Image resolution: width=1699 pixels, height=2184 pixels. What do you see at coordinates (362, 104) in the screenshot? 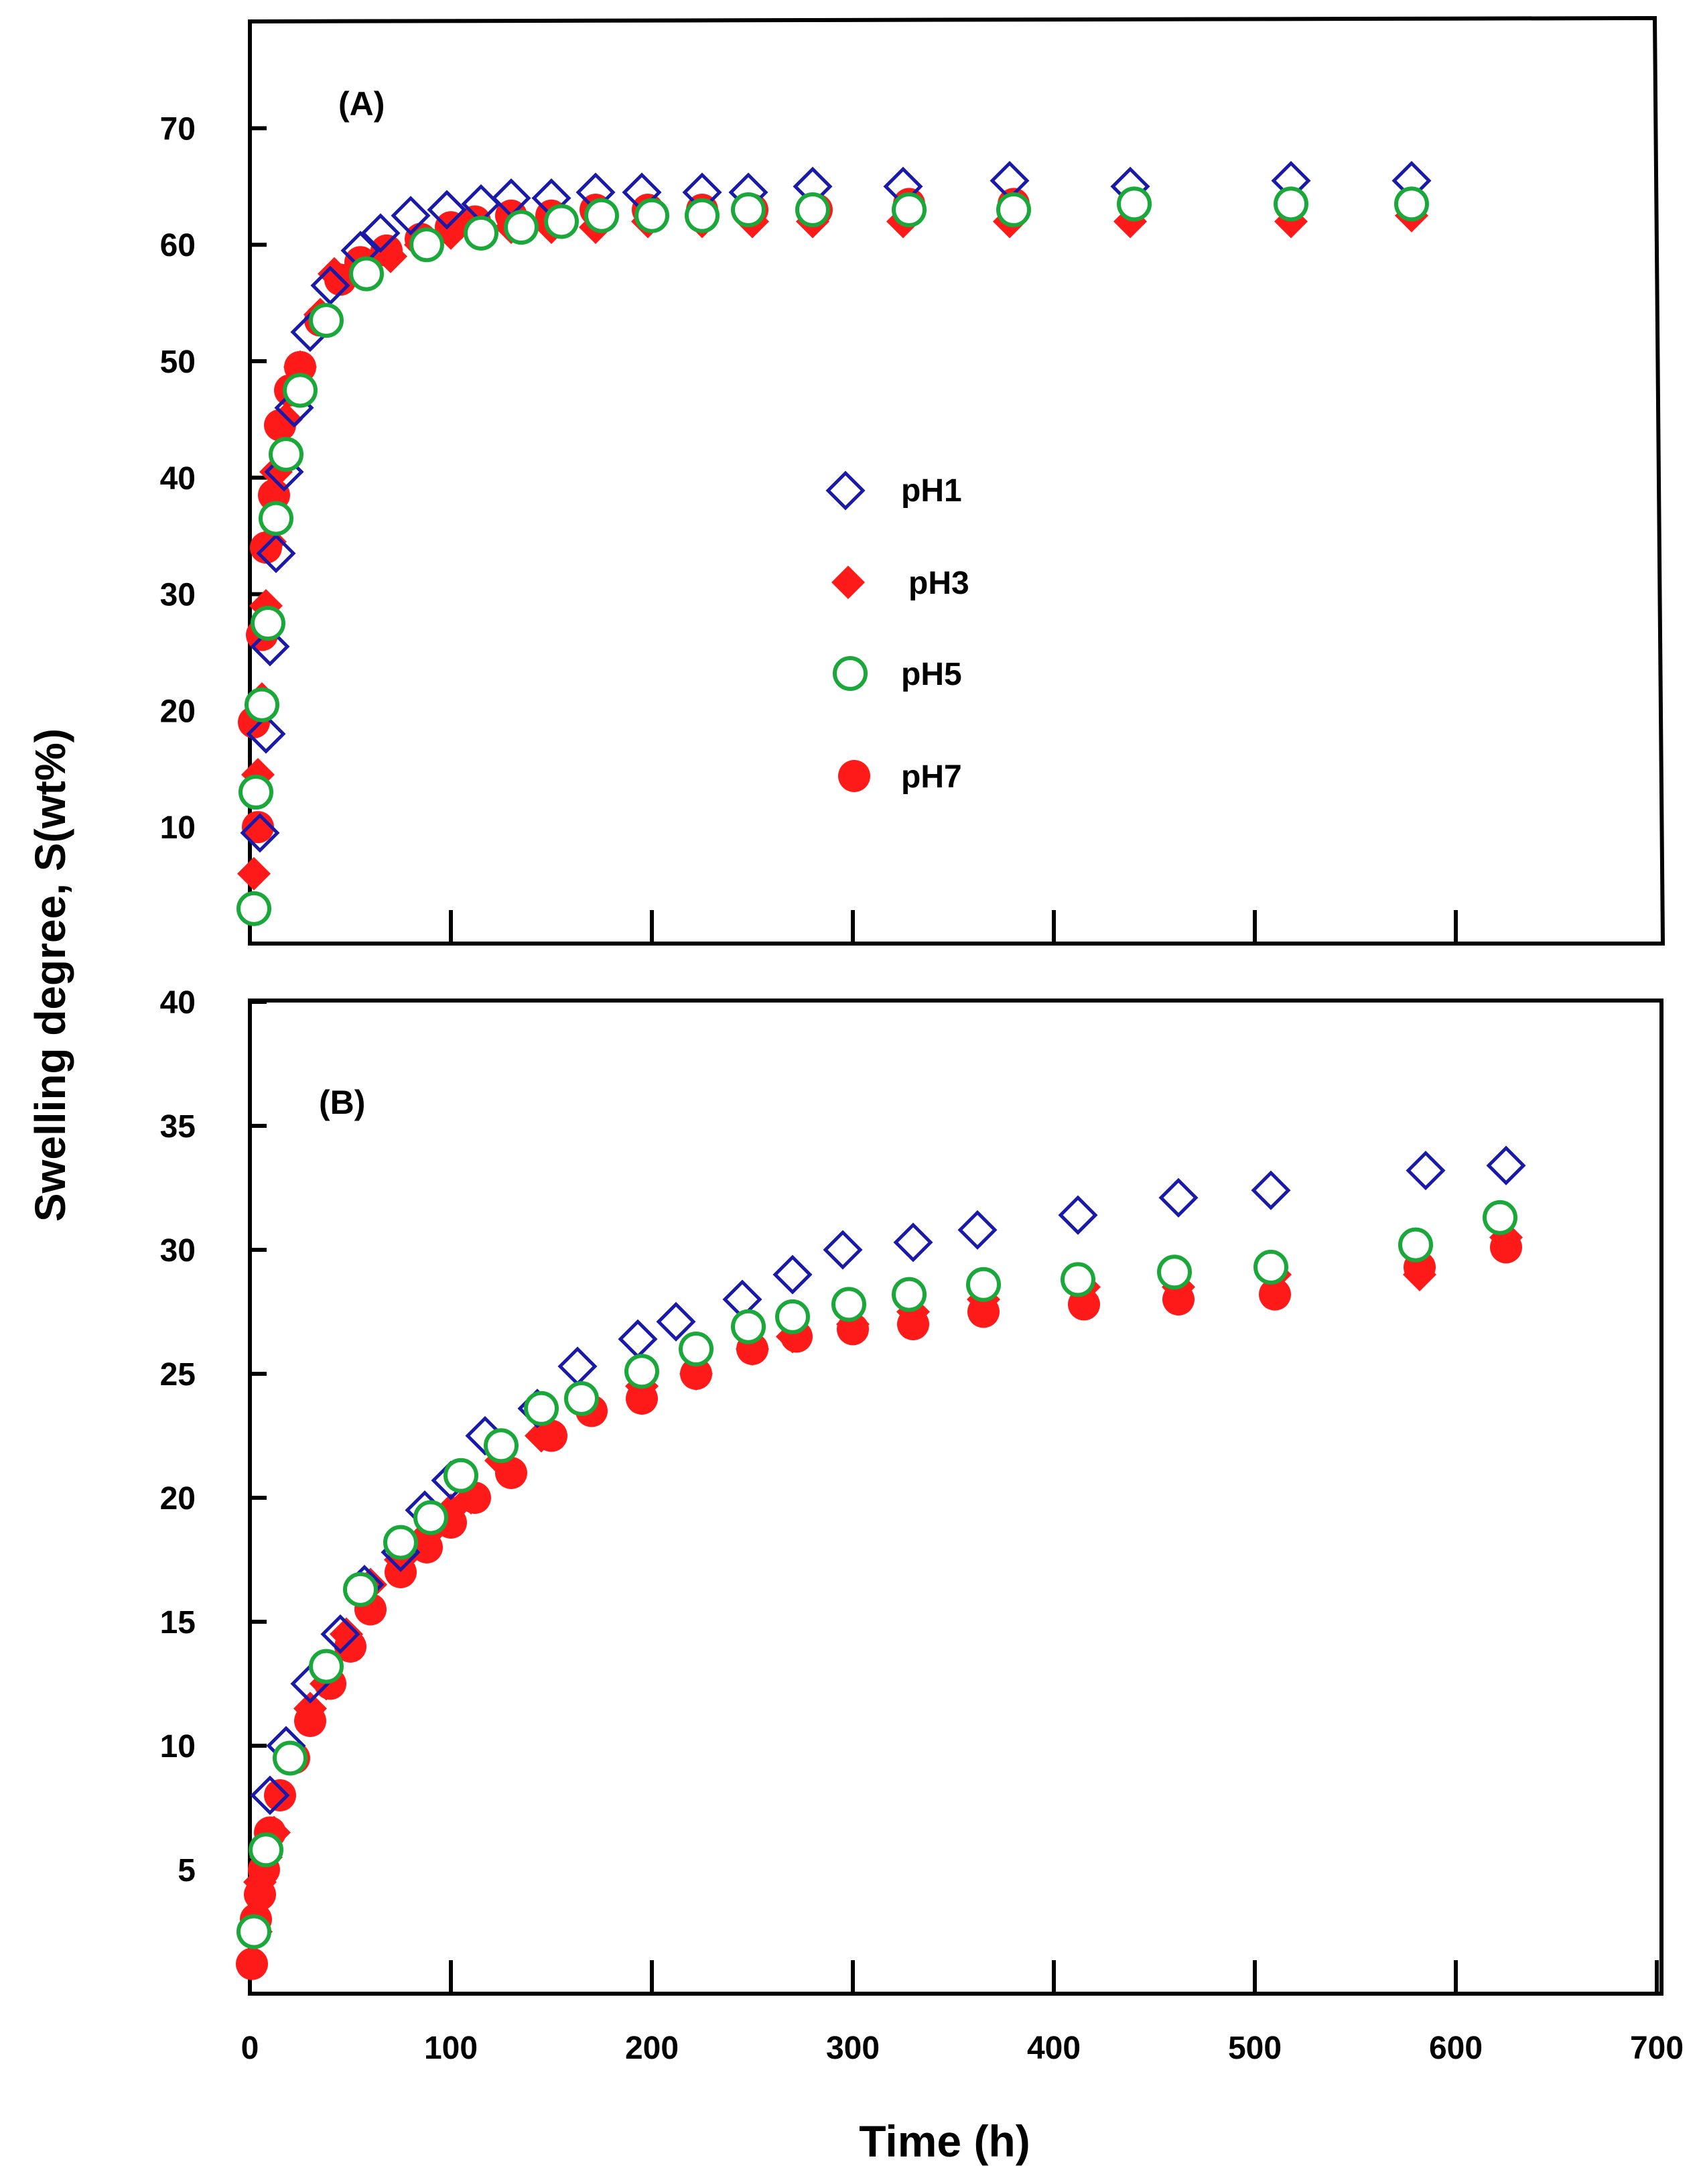
I see `panel-a-label: (A)` at bounding box center [362, 104].